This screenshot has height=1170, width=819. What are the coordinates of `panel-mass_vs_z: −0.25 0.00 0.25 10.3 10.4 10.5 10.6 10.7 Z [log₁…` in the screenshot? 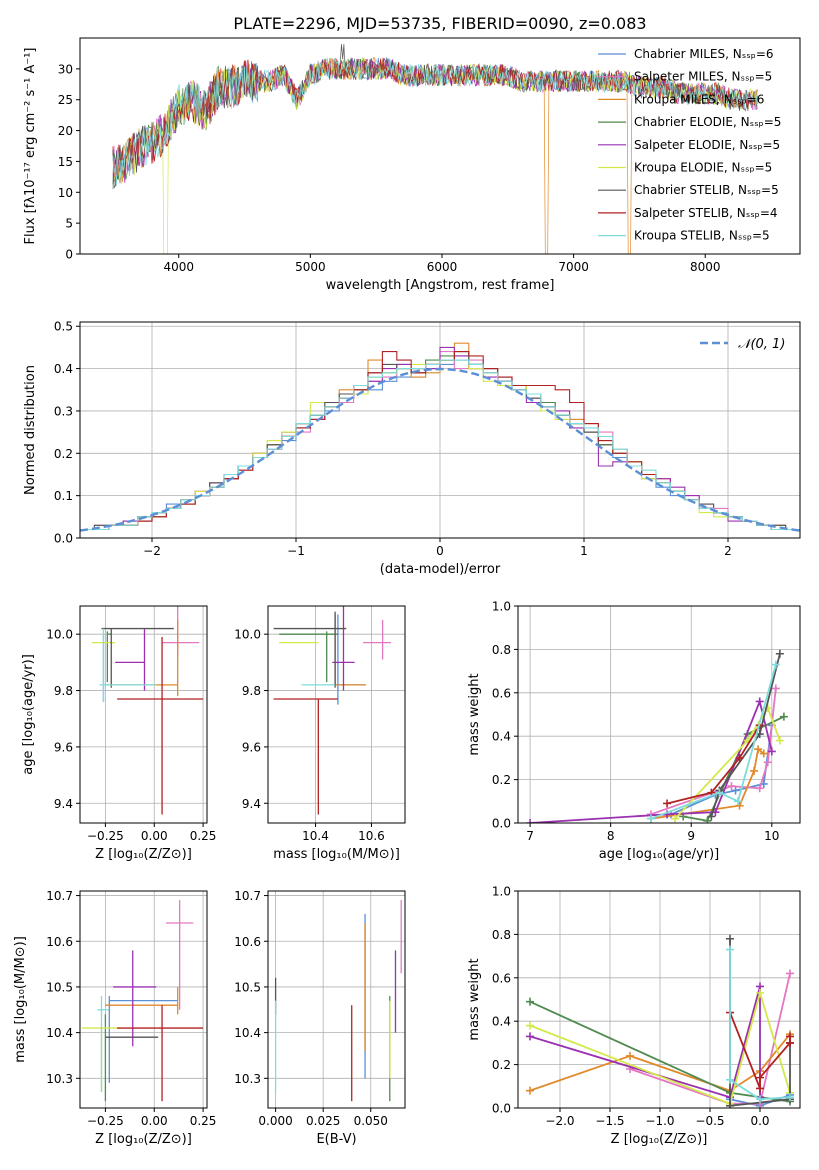 It's located at (114, 1018).